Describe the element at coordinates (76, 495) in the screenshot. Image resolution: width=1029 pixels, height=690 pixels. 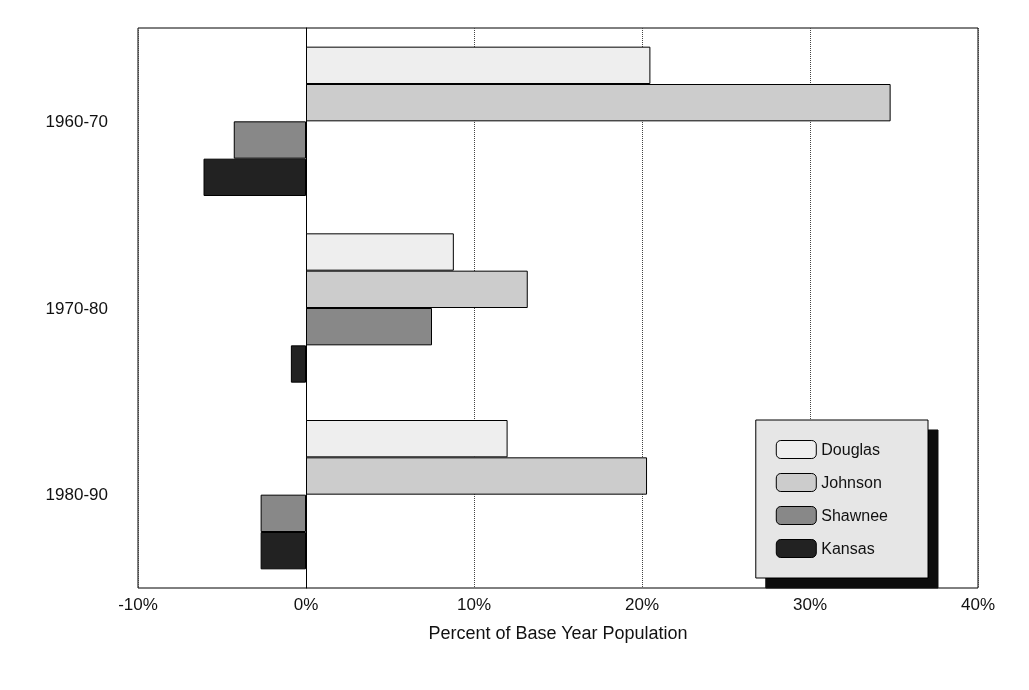
I see `y-tick-label: 1980-90` at that location.